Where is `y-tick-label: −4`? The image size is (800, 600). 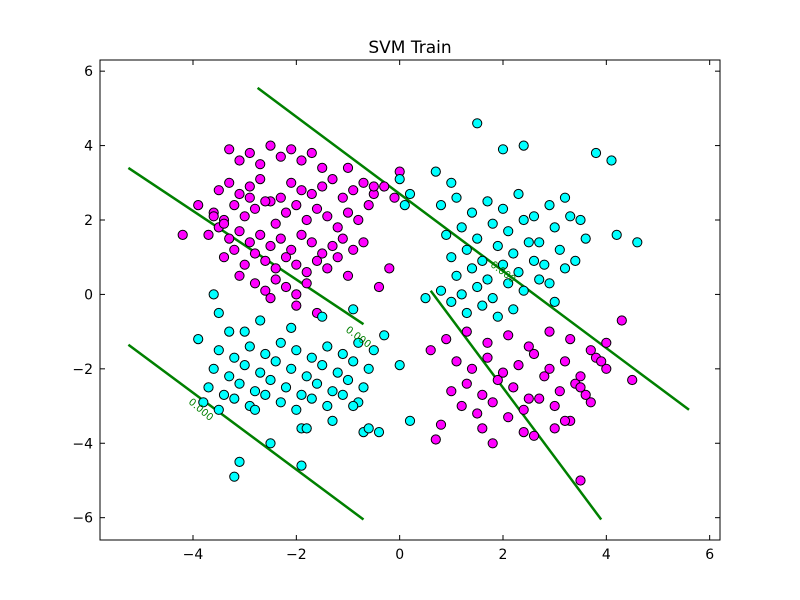
y-tick-label: −4 is located at coordinates (82, 444).